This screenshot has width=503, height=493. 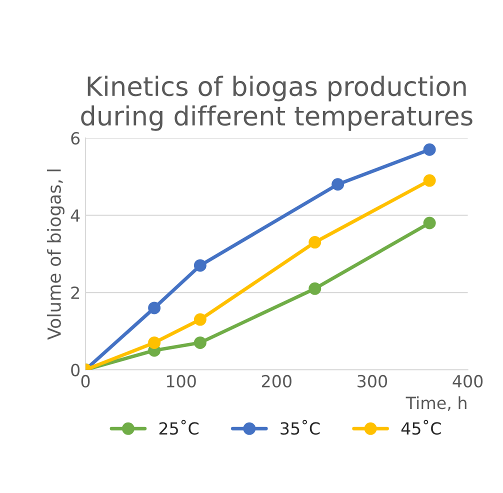 What do you see at coordinates (373, 381) in the screenshot?
I see `x-tick-label: 300` at bounding box center [373, 381].